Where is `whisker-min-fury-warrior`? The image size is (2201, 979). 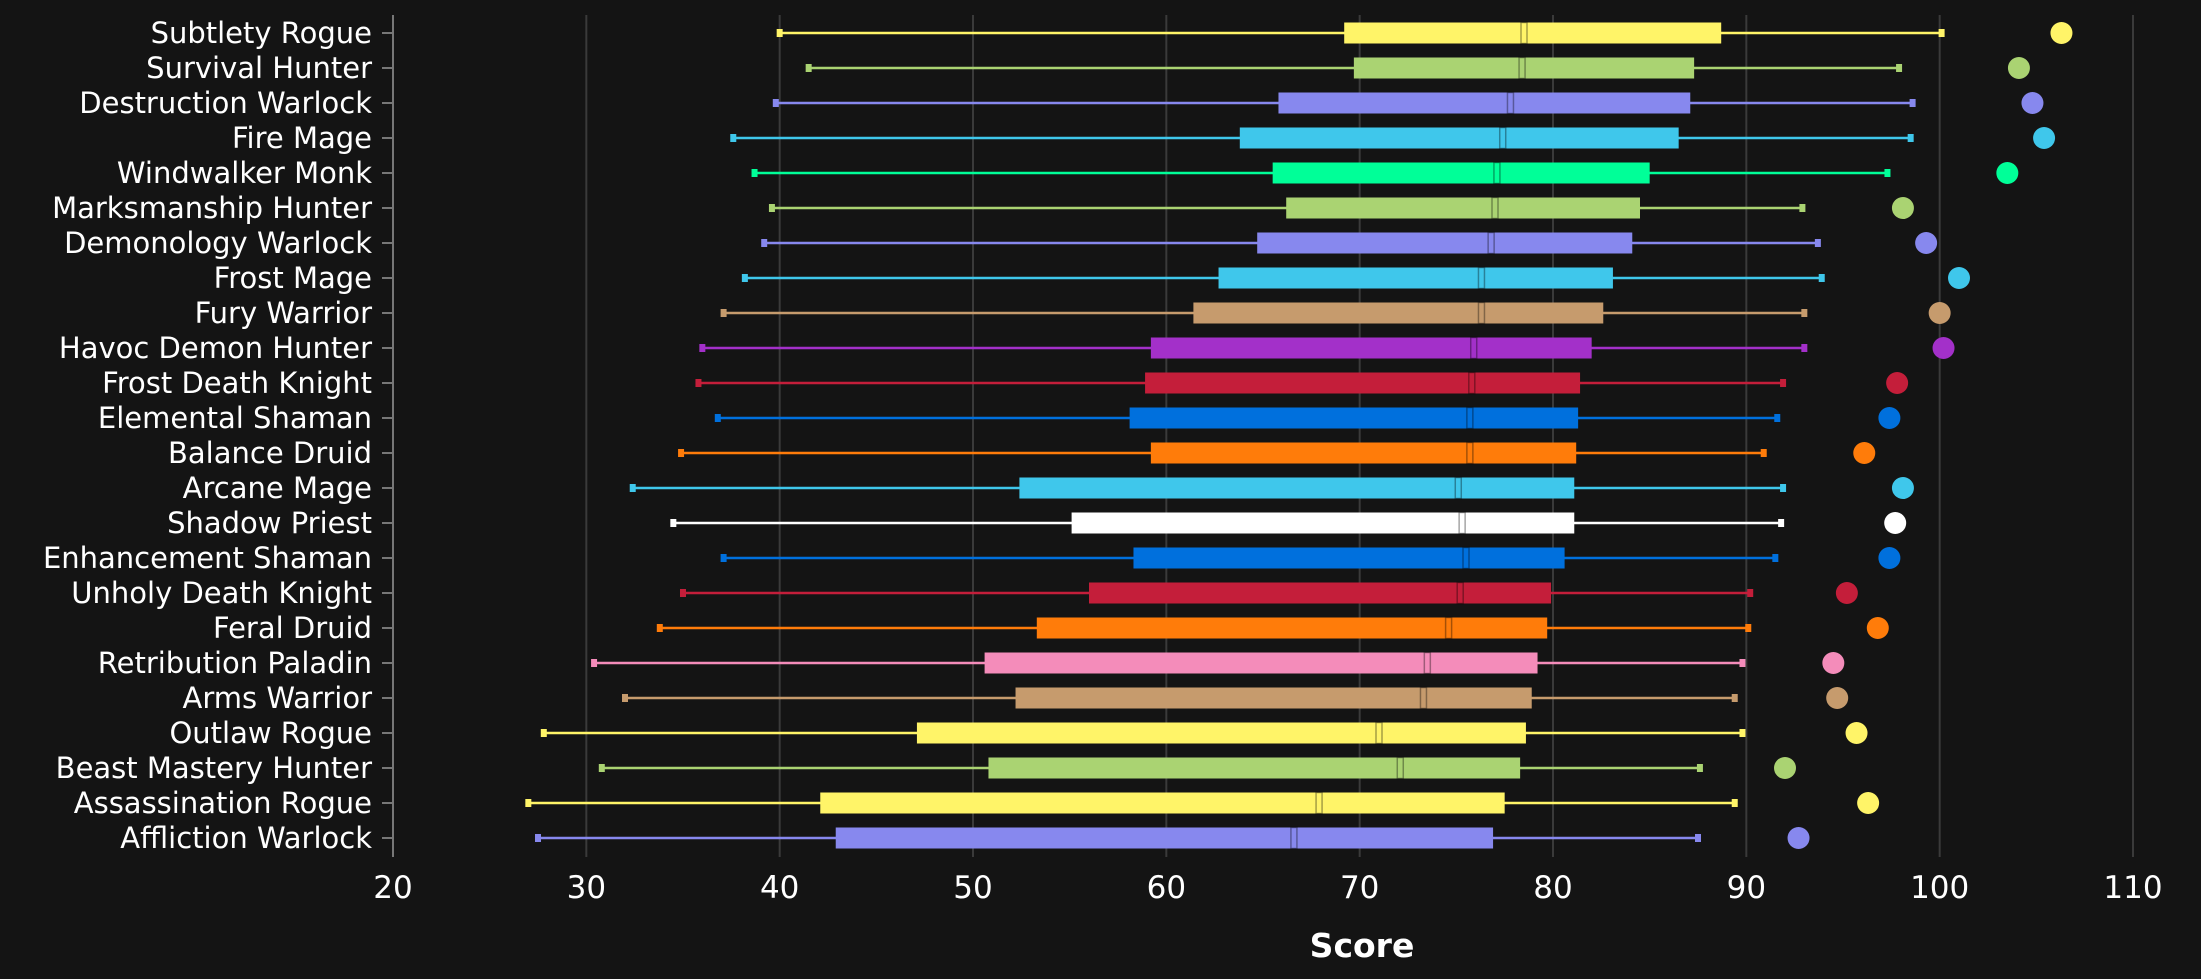
whisker-min-fury-warrior is located at coordinates (723, 313).